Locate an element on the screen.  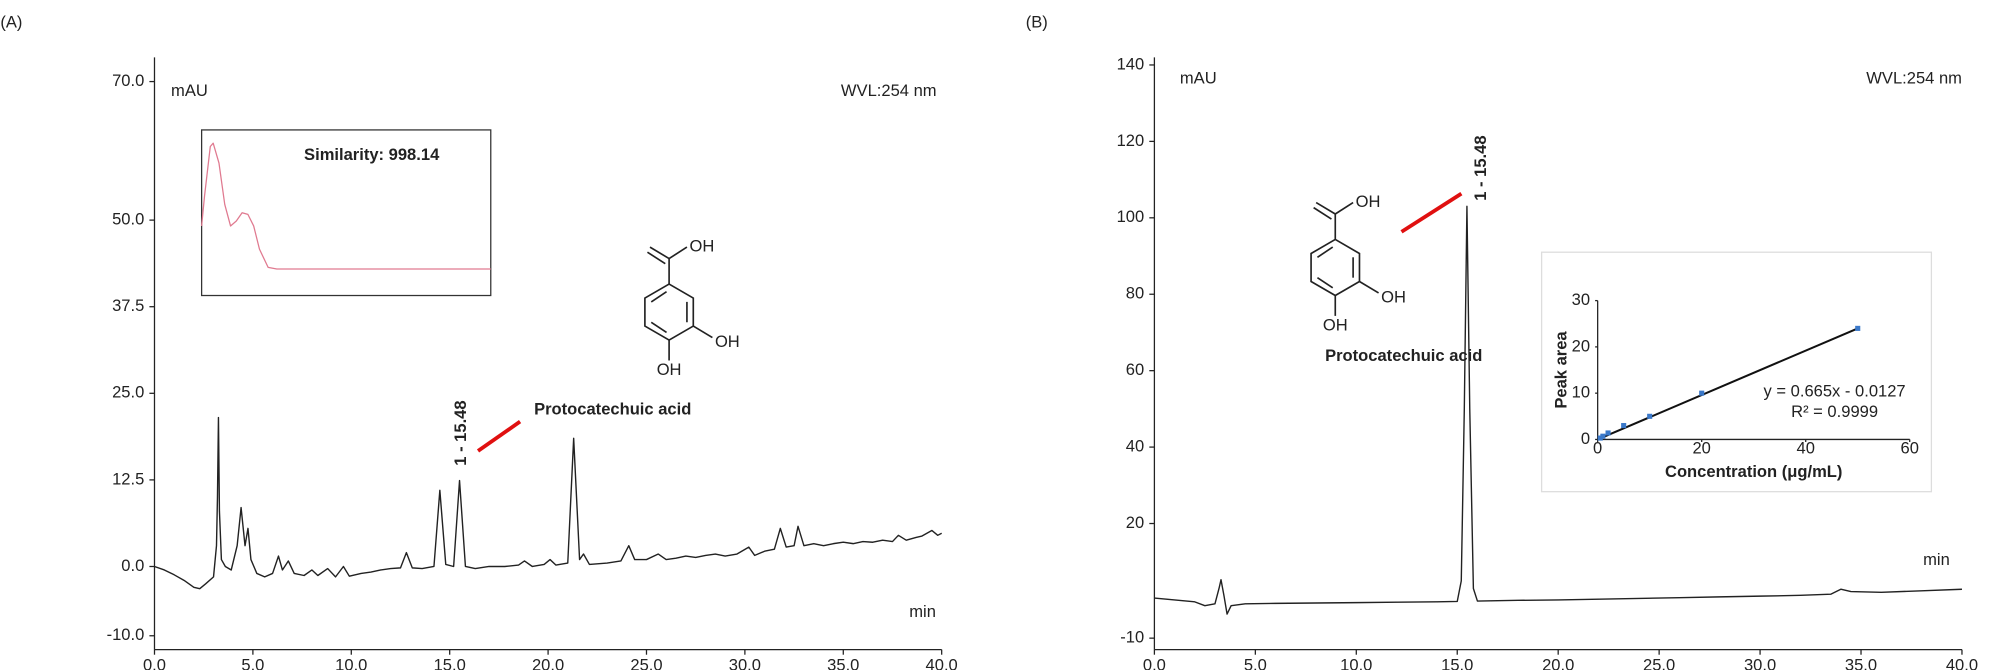
y-tick-label: 50.0 is located at coordinates (128, 218).